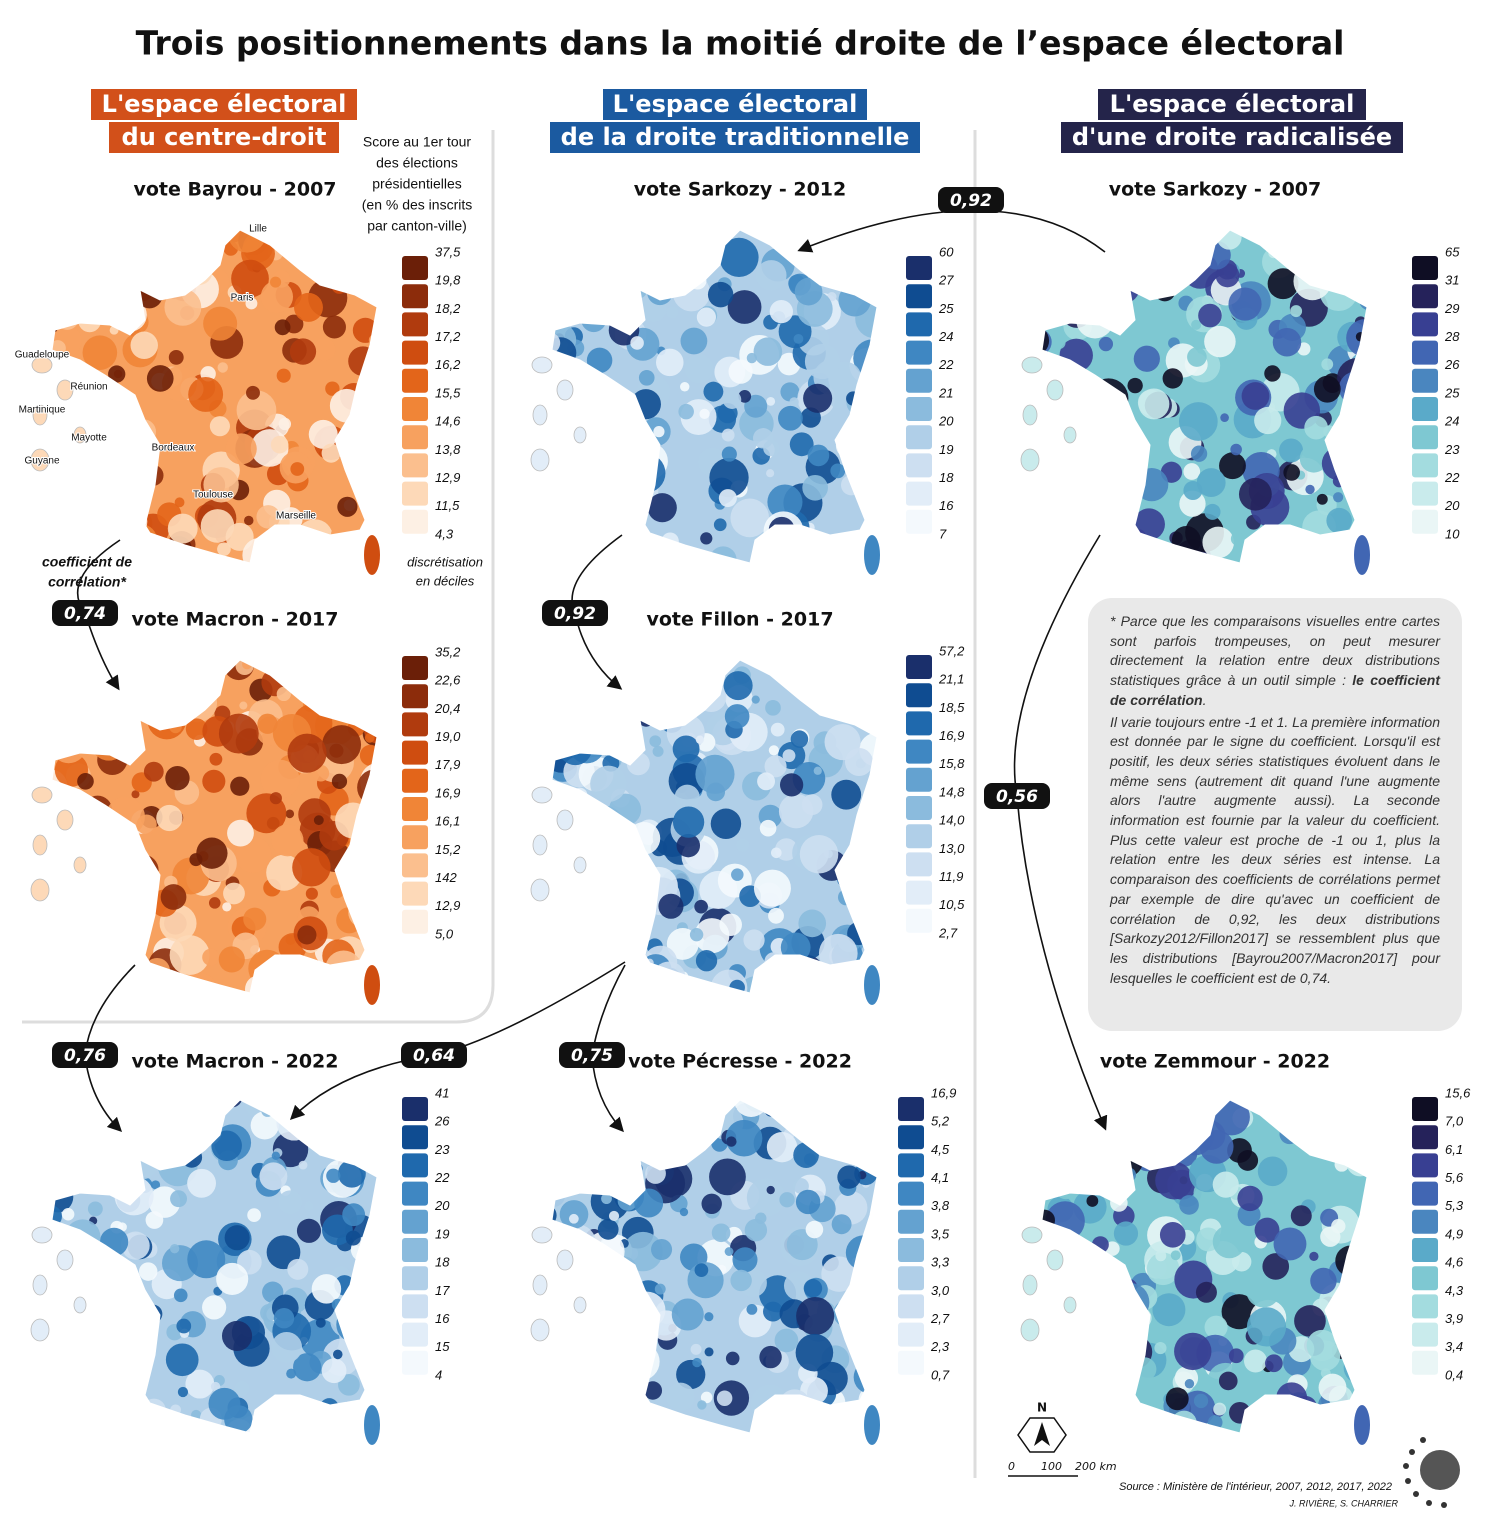  What do you see at coordinates (1096, 1466) in the screenshot?
I see `scale-label: 200 km` at bounding box center [1096, 1466].